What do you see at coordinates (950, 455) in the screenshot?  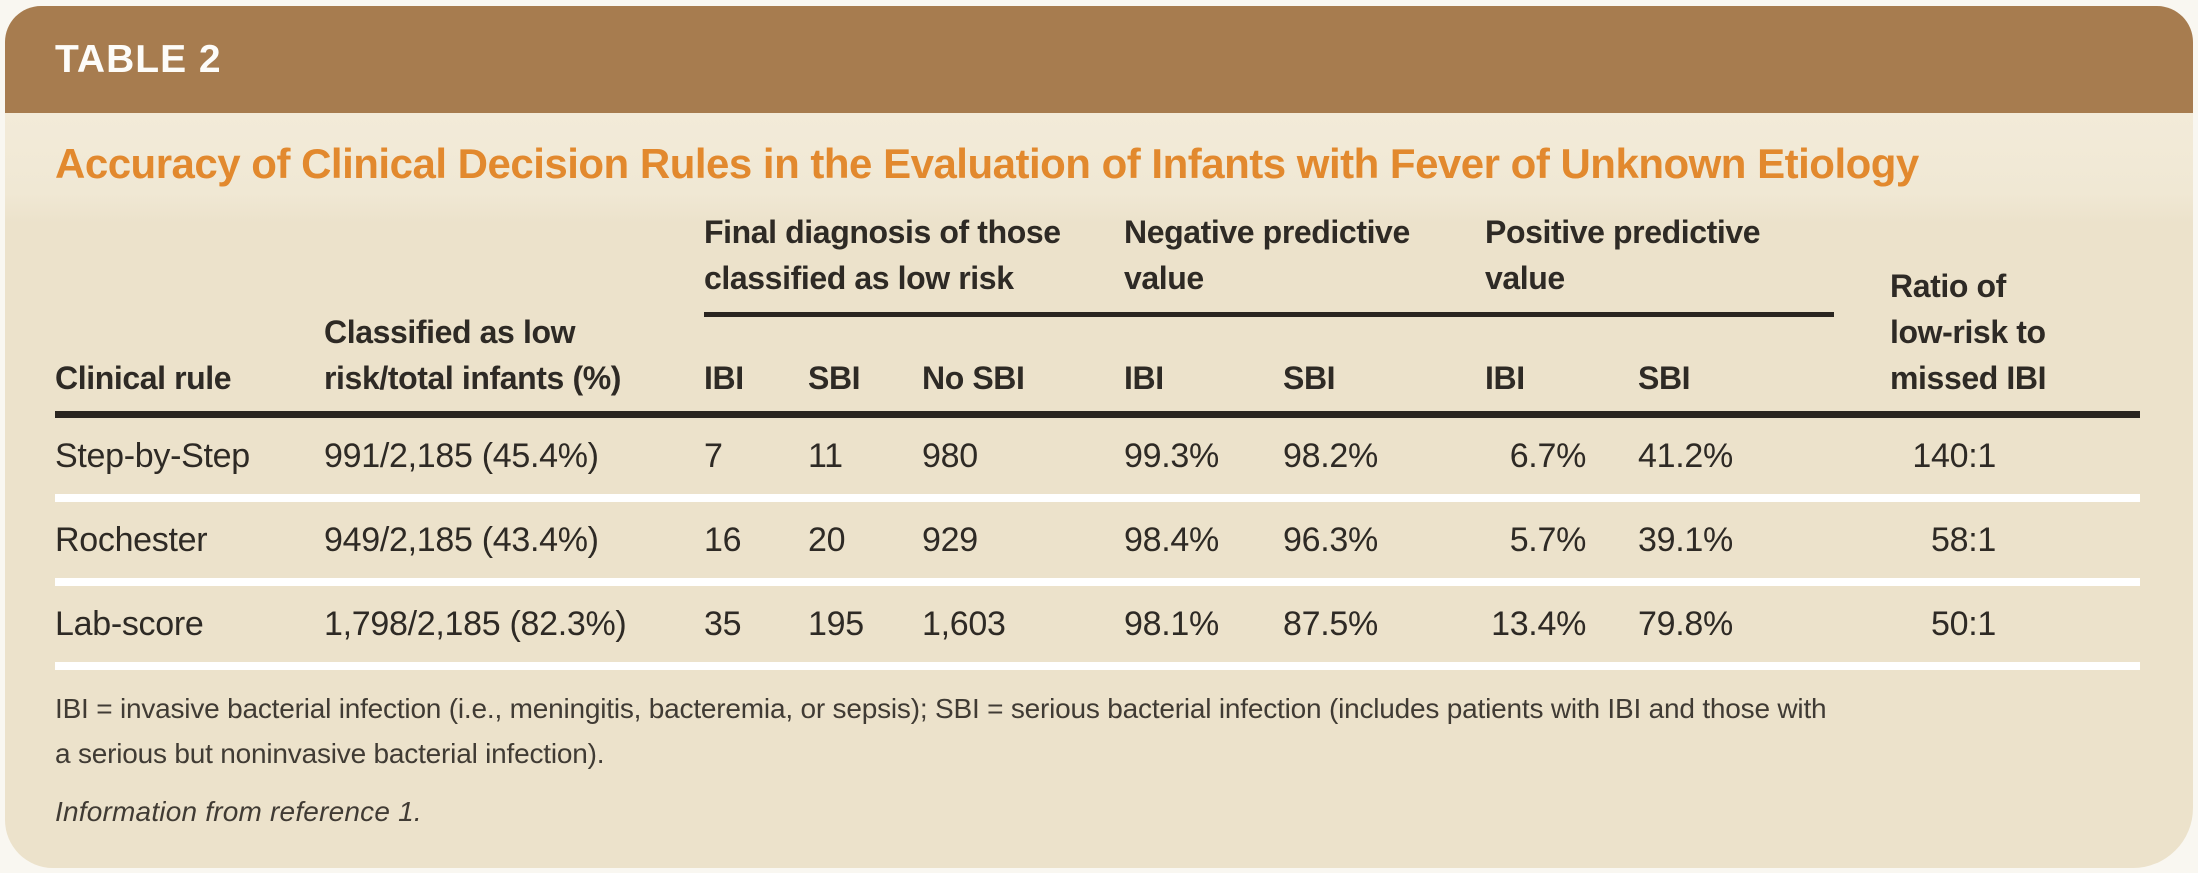 I see `cell-final-no-sbi: 980` at bounding box center [950, 455].